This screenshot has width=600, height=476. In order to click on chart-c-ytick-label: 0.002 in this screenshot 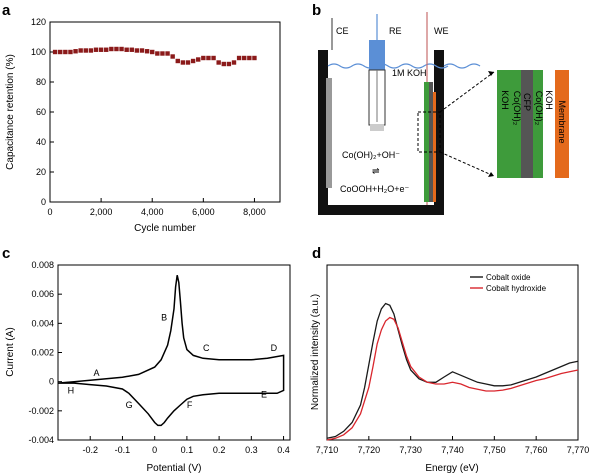, I will do `click(42, 353)`.